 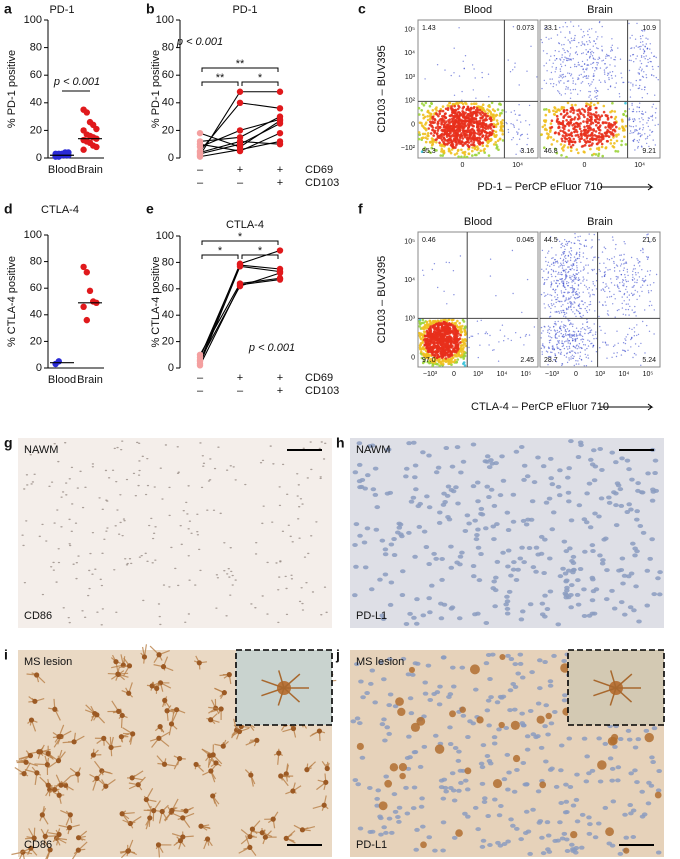 I want to click on significance-label: *, so click(x=240, y=237).